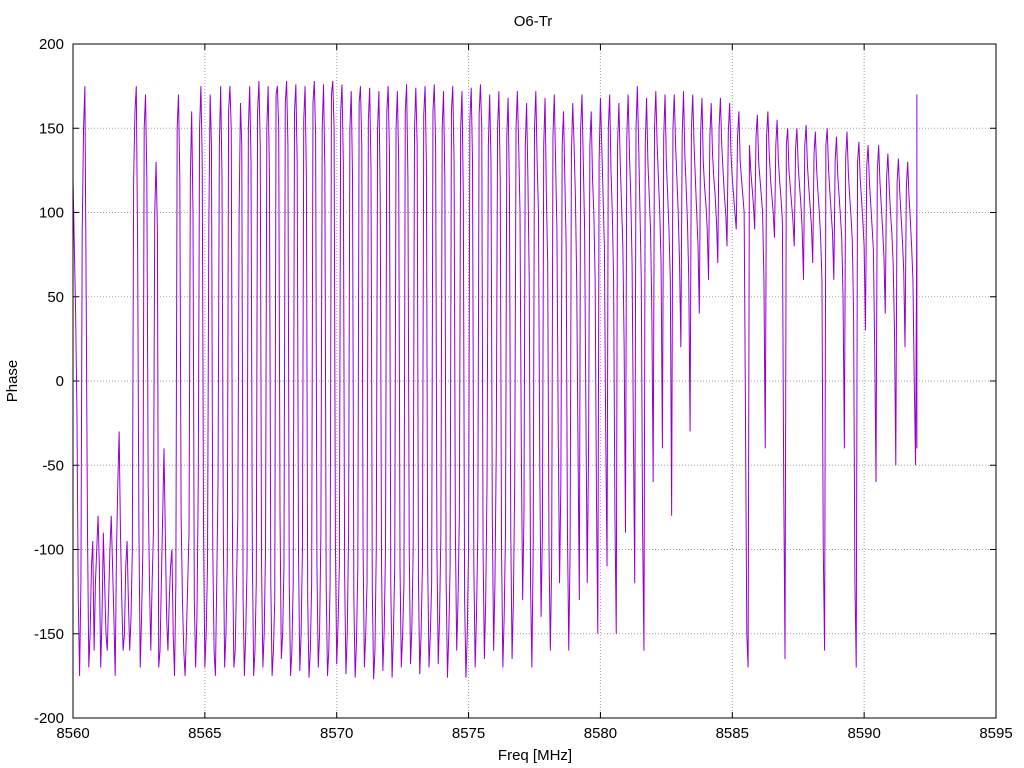 The width and height of the screenshot is (1024, 768). Describe the element at coordinates (55, 297) in the screenshot. I see `y-tick-label: 50` at that location.